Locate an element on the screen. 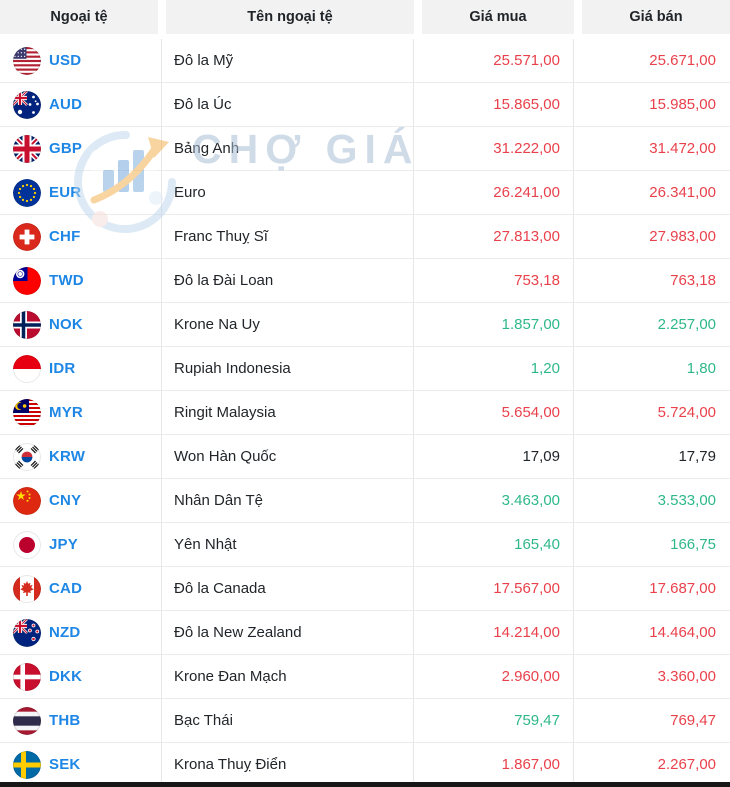  currency-cell: GBP is located at coordinates (81, 148).